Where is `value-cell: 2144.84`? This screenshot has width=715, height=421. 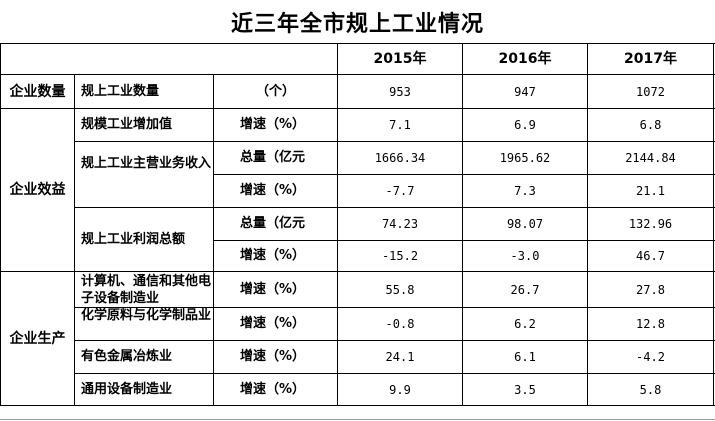 value-cell: 2144.84 is located at coordinates (650, 158).